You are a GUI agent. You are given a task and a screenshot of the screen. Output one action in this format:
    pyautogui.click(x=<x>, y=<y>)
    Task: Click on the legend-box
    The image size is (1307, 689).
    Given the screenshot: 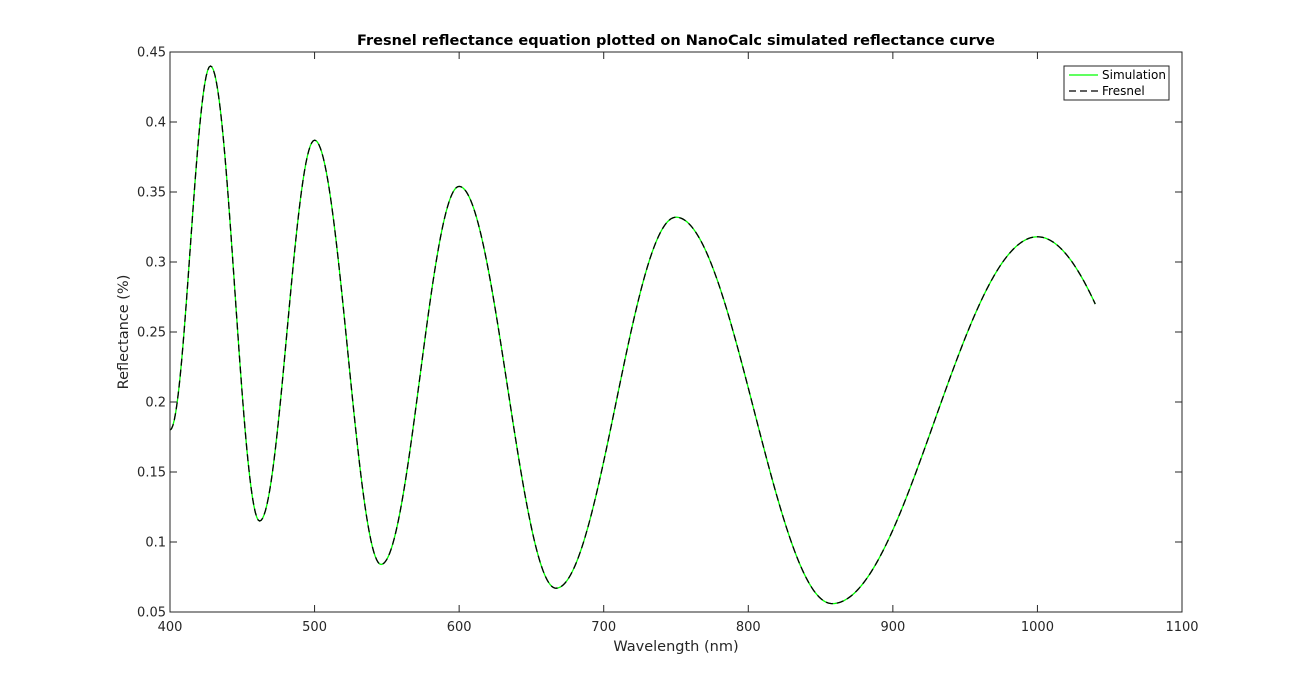 What is the action you would take?
    pyautogui.click(x=1116, y=83)
    